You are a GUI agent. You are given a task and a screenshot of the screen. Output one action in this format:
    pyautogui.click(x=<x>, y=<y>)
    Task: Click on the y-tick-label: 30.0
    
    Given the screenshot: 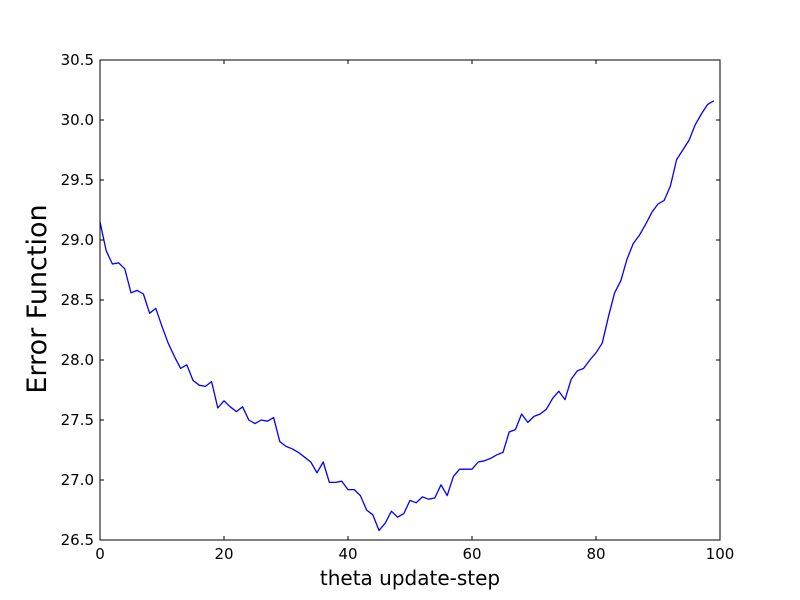 What is the action you would take?
    pyautogui.click(x=77, y=120)
    